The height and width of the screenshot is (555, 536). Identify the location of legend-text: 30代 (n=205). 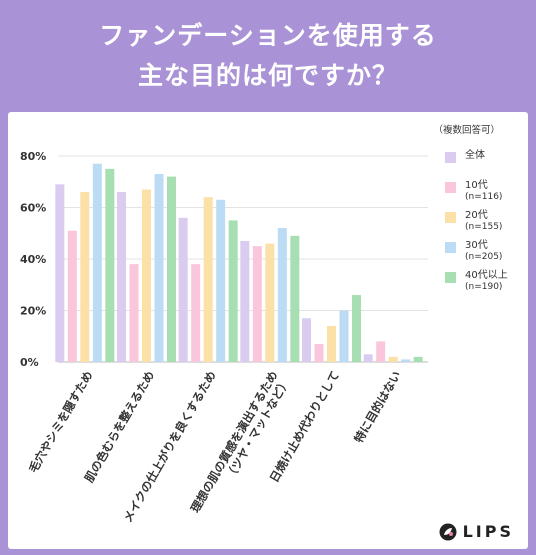
(483, 251).